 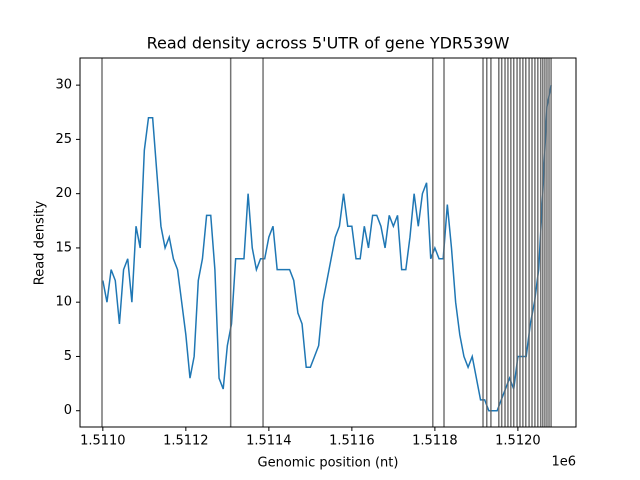 What do you see at coordinates (435, 441) in the screenshot?
I see `x-tick-label: 1.5118` at bounding box center [435, 441].